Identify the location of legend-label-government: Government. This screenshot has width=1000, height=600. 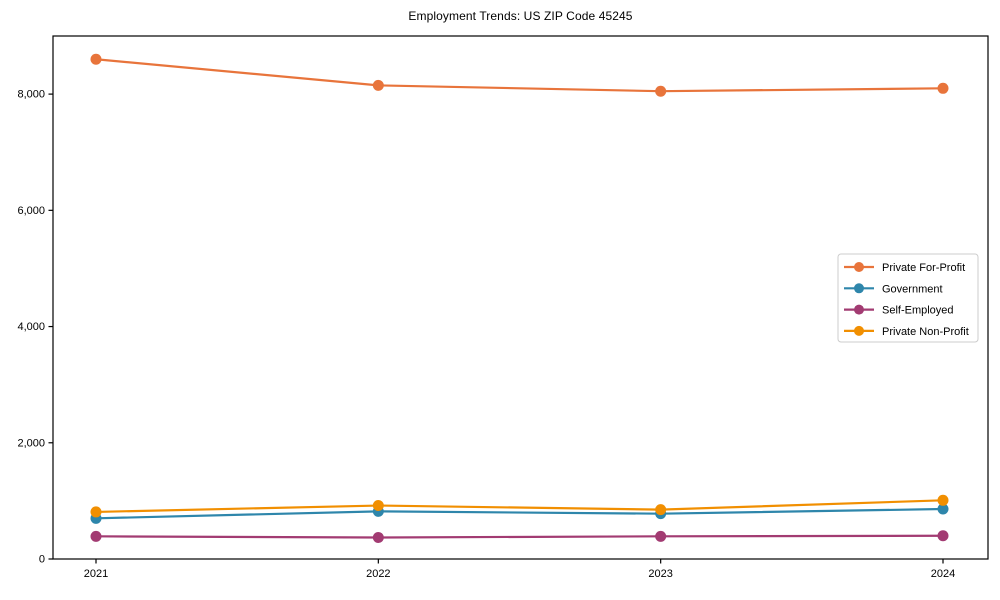
(912, 289).